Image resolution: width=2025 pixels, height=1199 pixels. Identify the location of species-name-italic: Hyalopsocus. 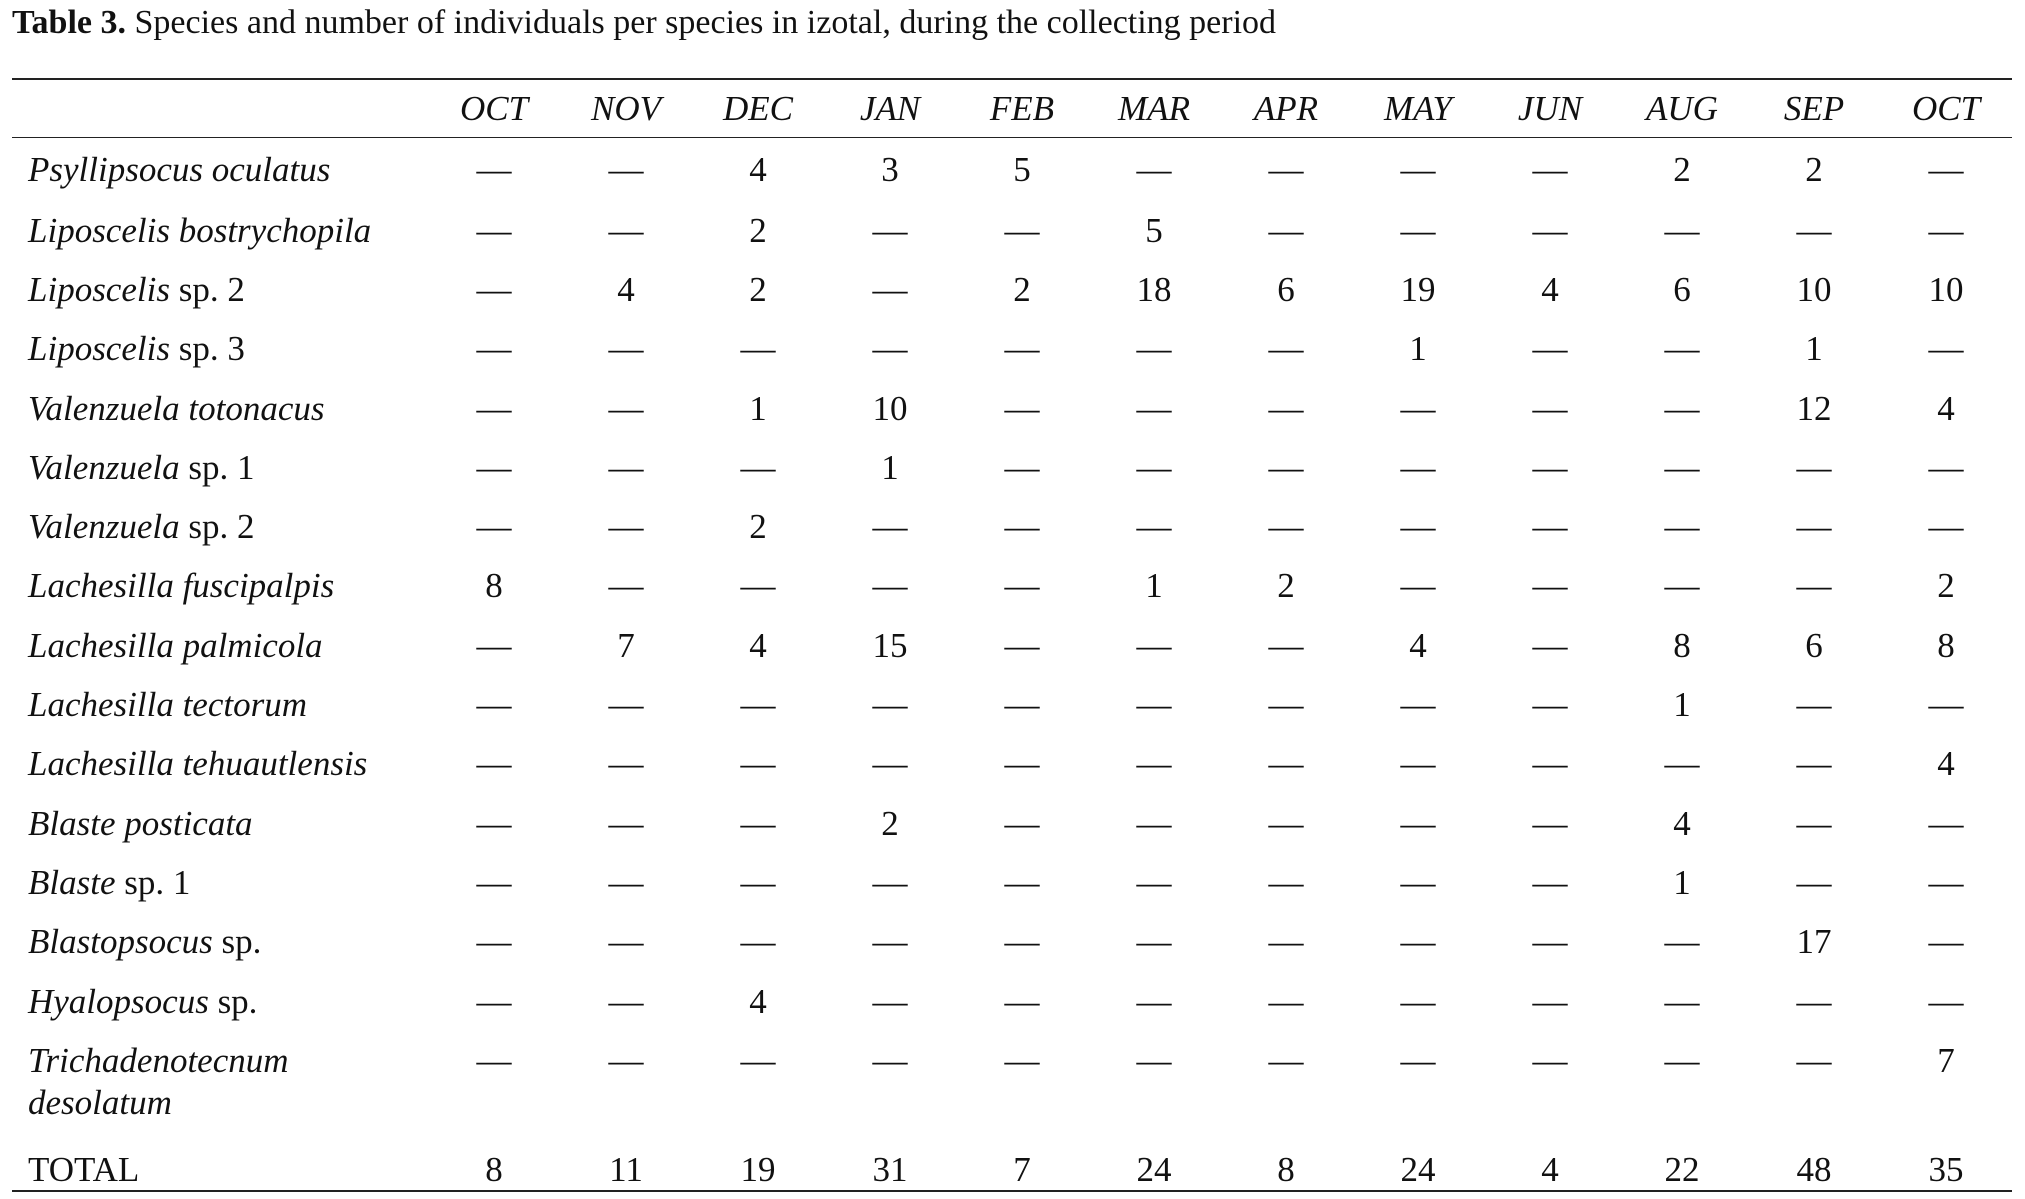
(118, 1001).